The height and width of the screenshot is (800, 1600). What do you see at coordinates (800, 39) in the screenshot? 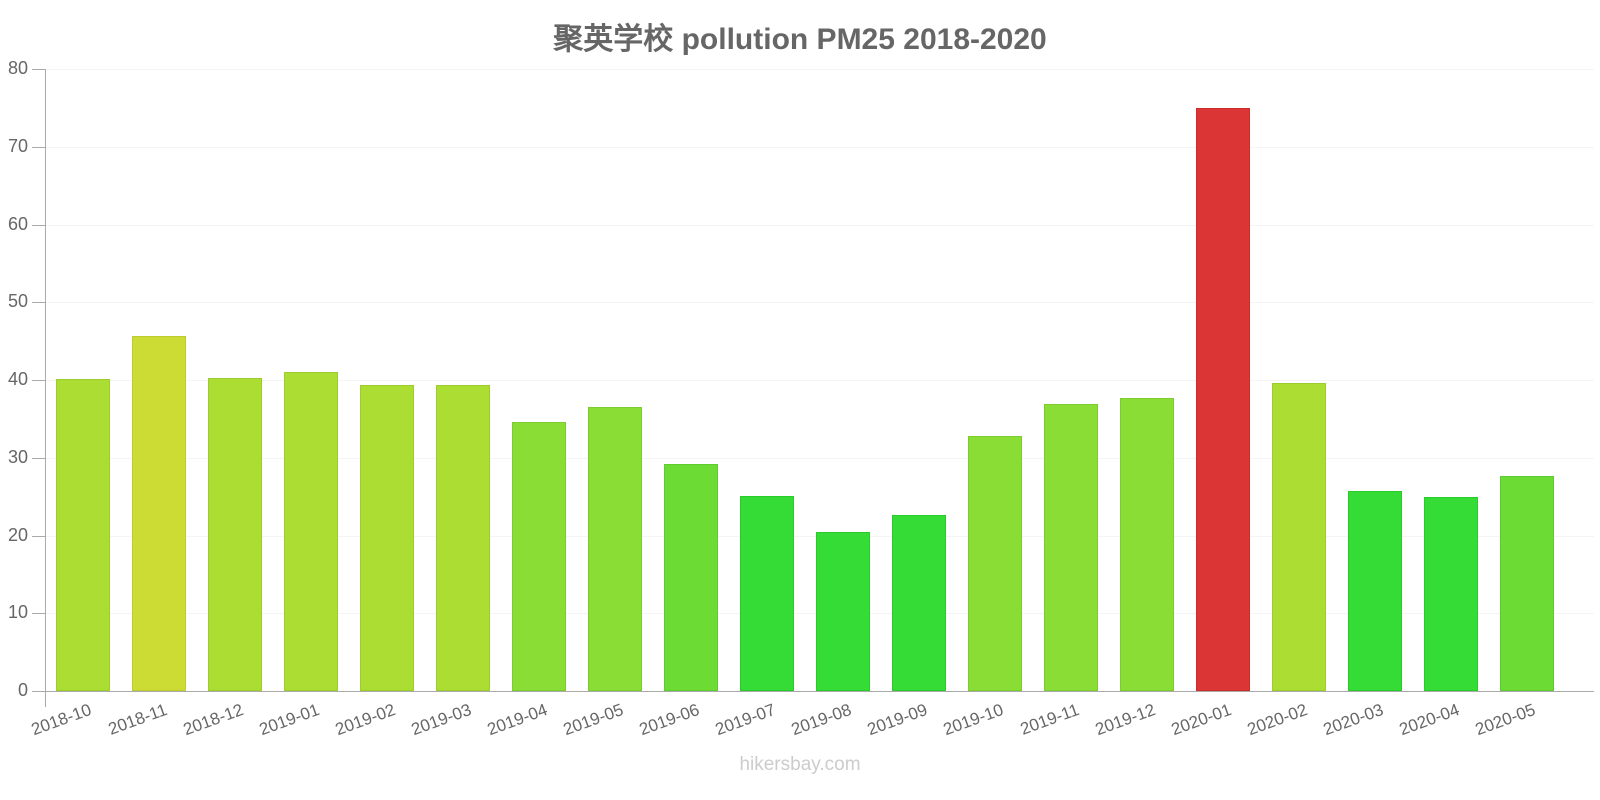
I see `chart-title: 聚英学校 pollution PM25 2018-2020` at bounding box center [800, 39].